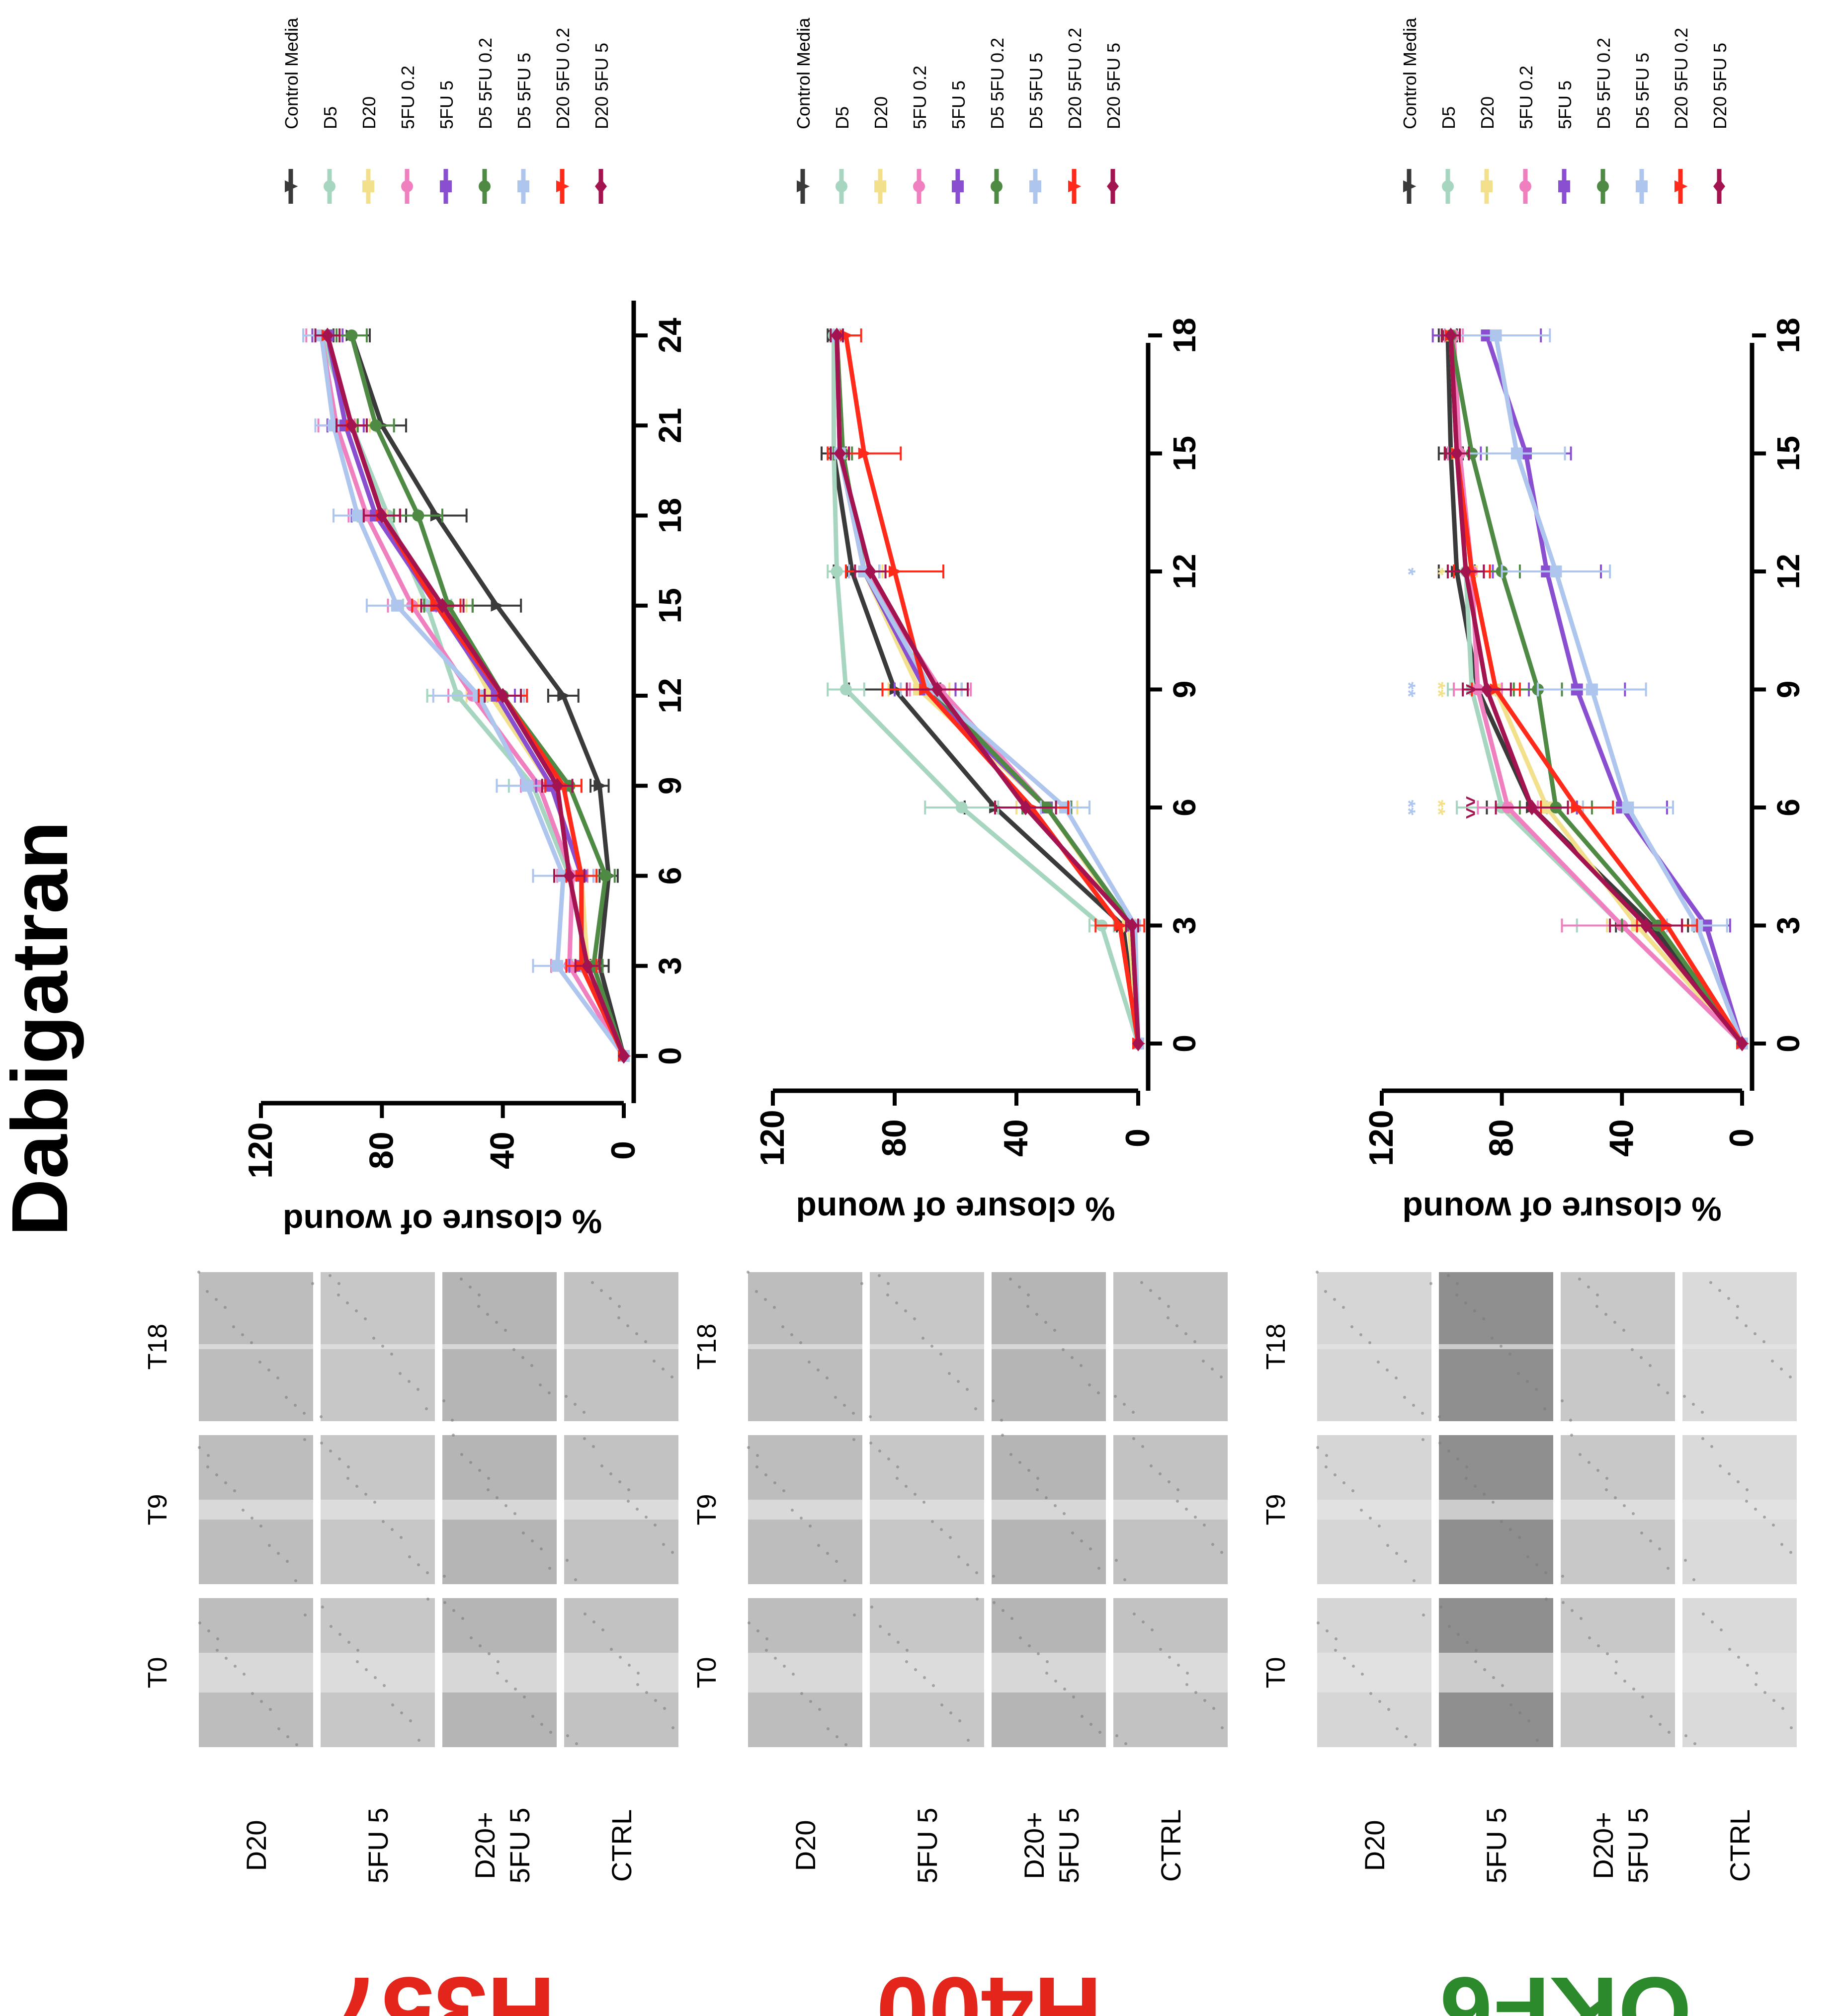 The width and height of the screenshot is (1840, 2016). Describe the element at coordinates (1276, 1672) in the screenshot. I see `time-label: T0` at that location.